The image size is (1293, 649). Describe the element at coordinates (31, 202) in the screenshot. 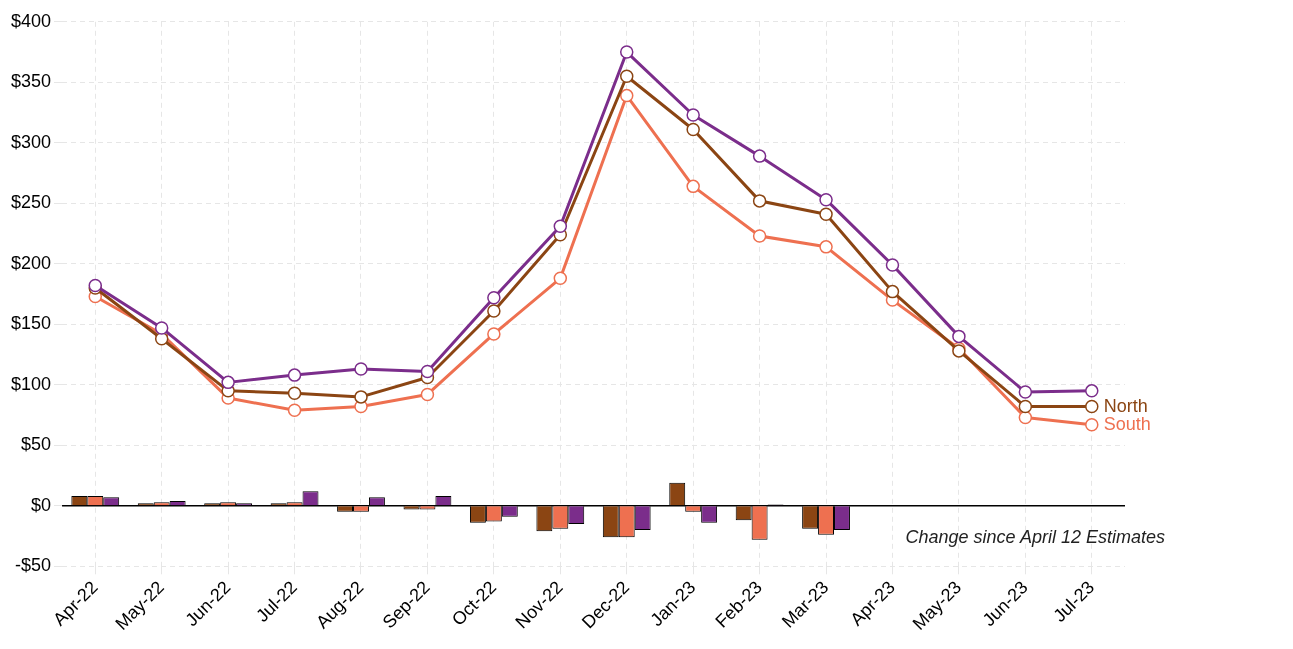

I see `y-tick-label: $250` at that location.